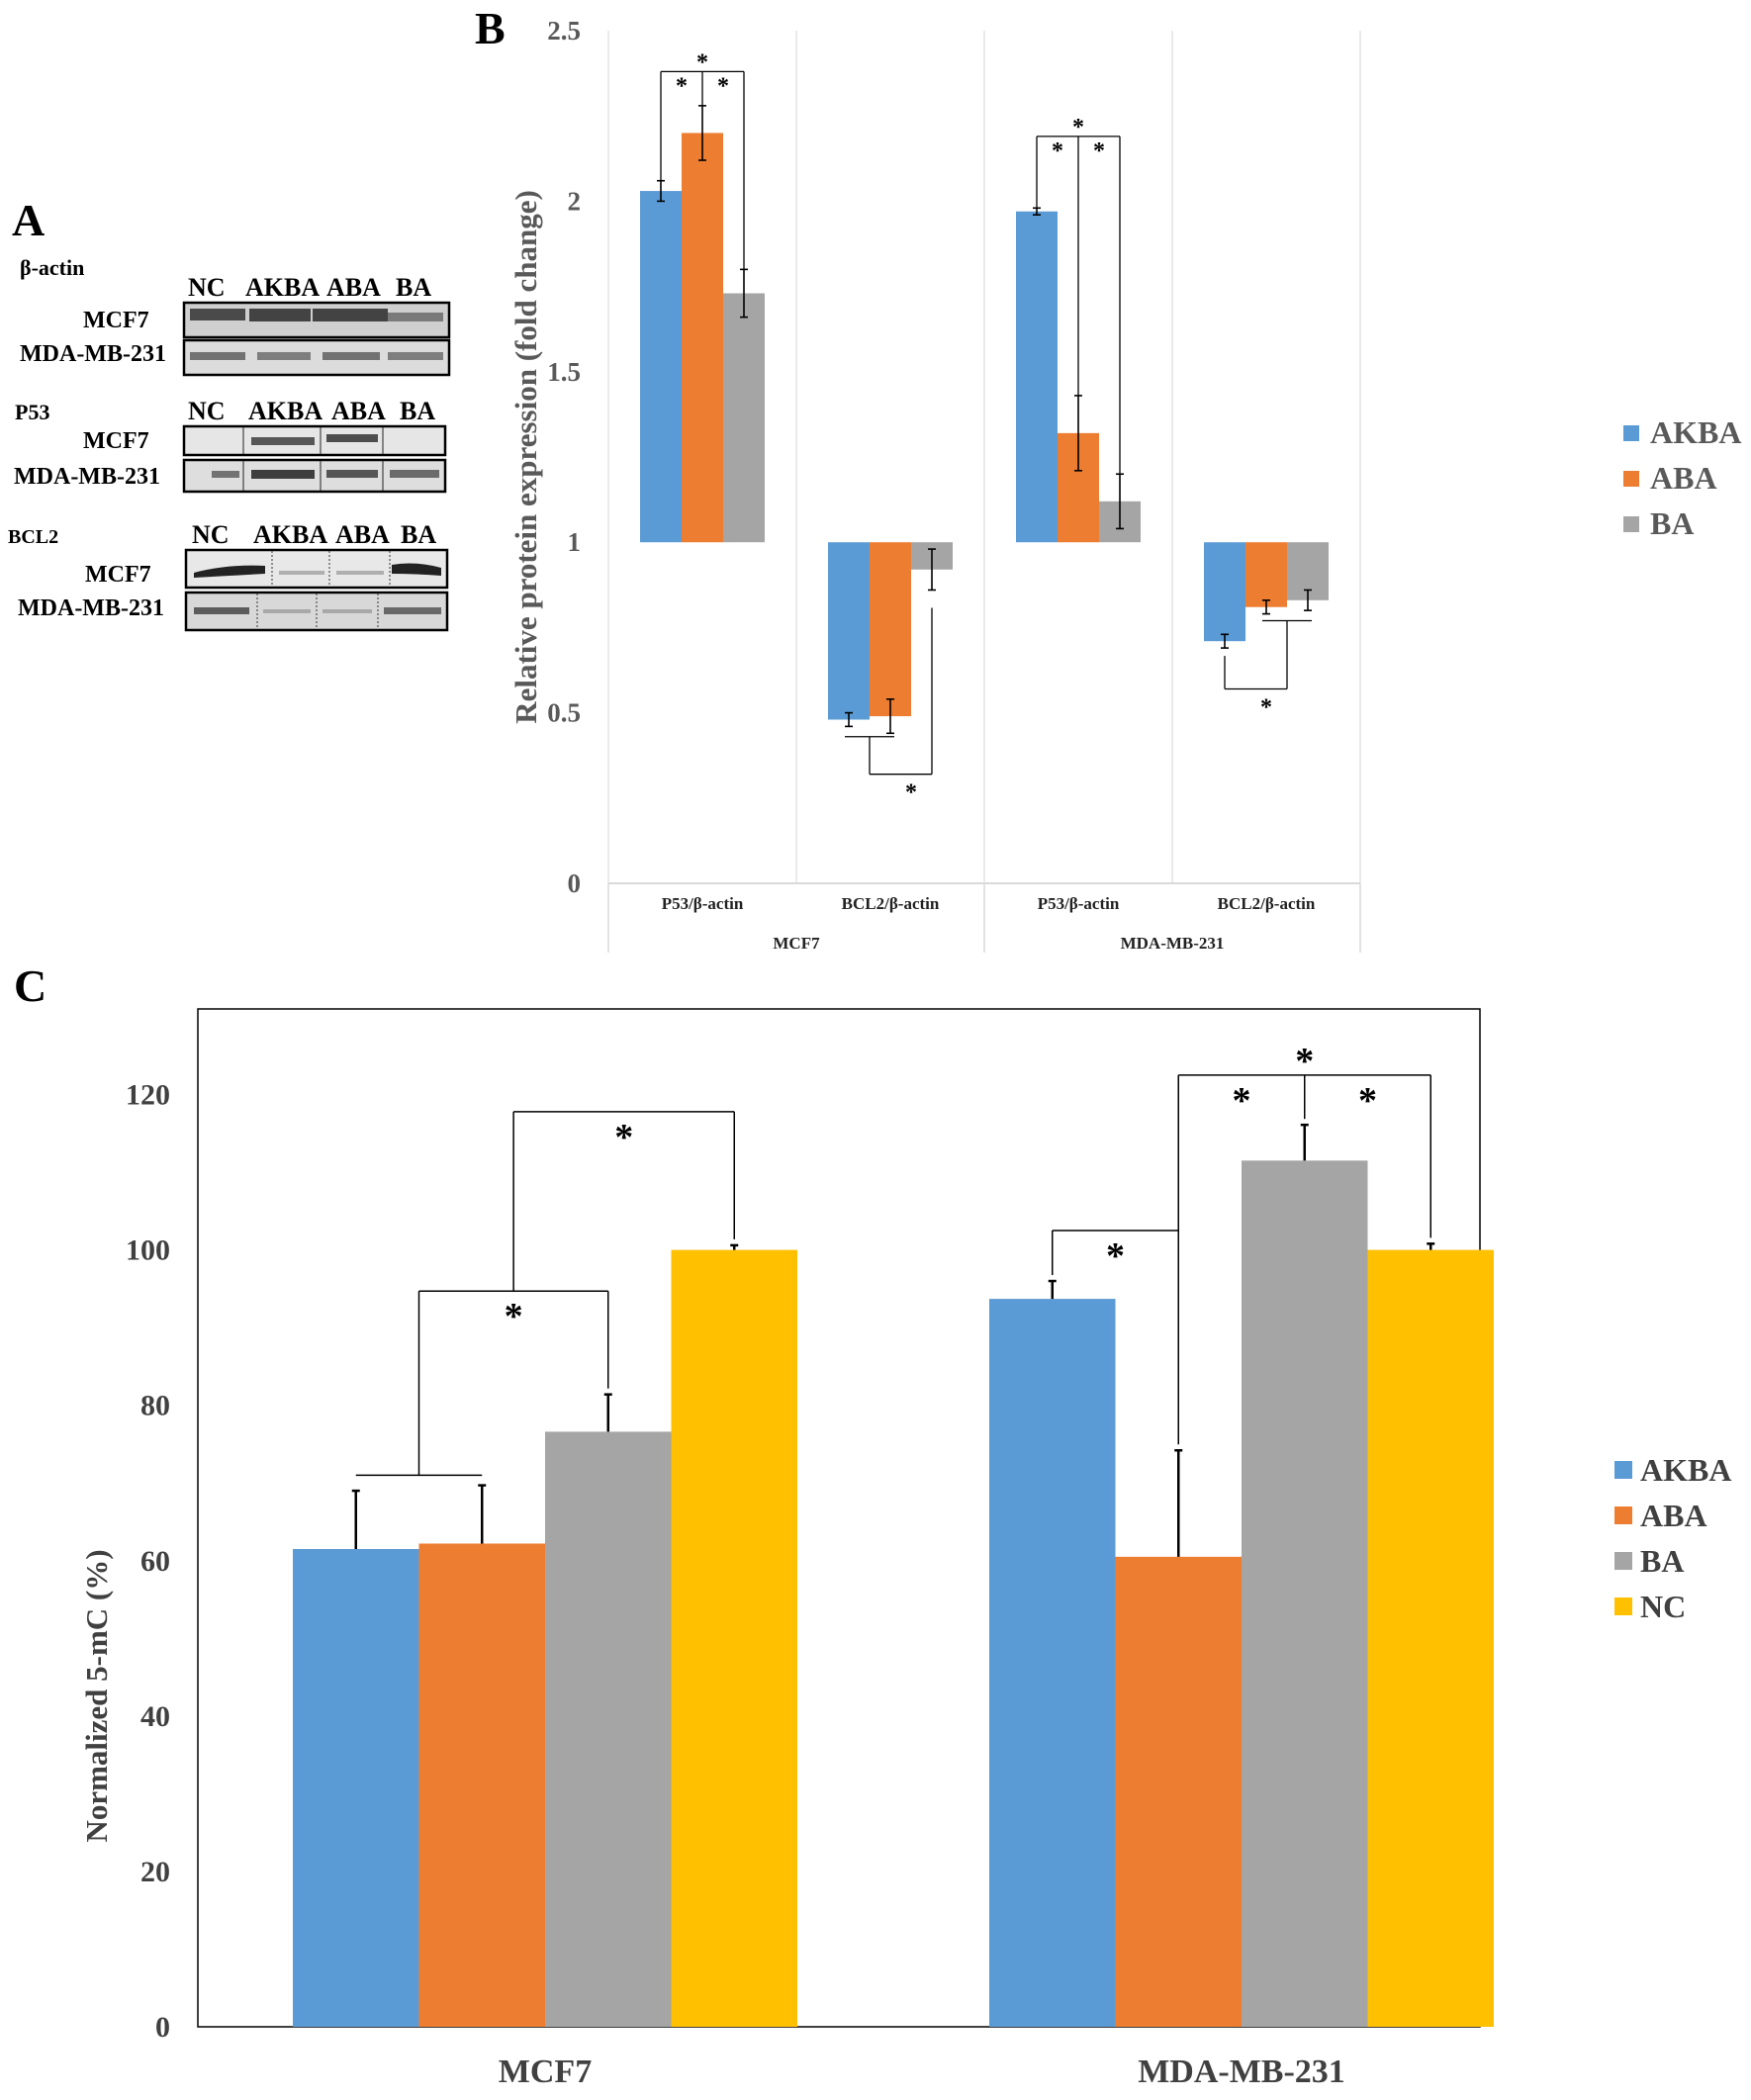  I want to click on y-tick-label: 2.5, so click(564, 31).